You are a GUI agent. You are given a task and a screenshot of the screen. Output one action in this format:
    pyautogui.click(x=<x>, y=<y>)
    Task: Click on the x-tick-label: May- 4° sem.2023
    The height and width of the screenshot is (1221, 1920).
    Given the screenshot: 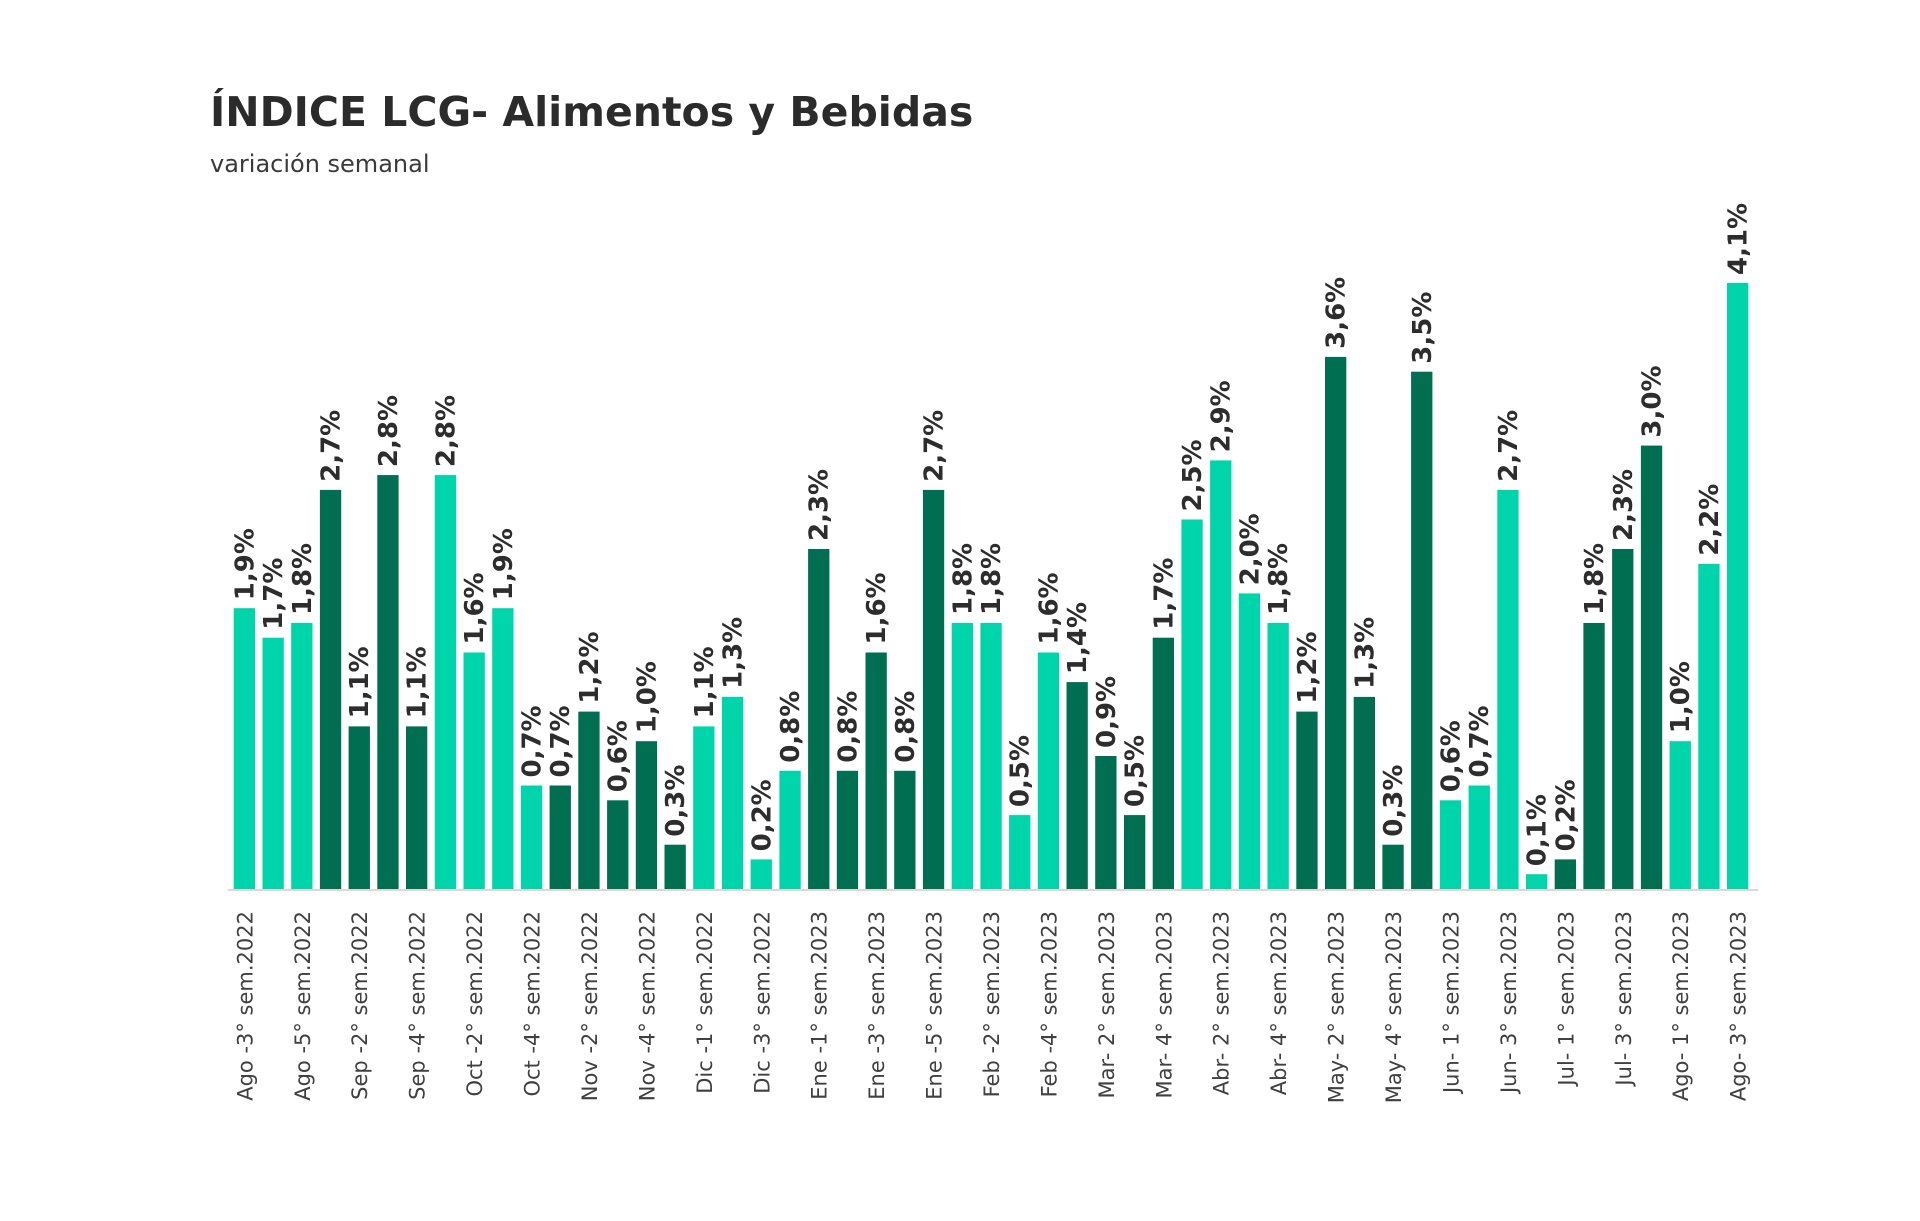 What is the action you would take?
    pyautogui.click(x=1394, y=1007)
    